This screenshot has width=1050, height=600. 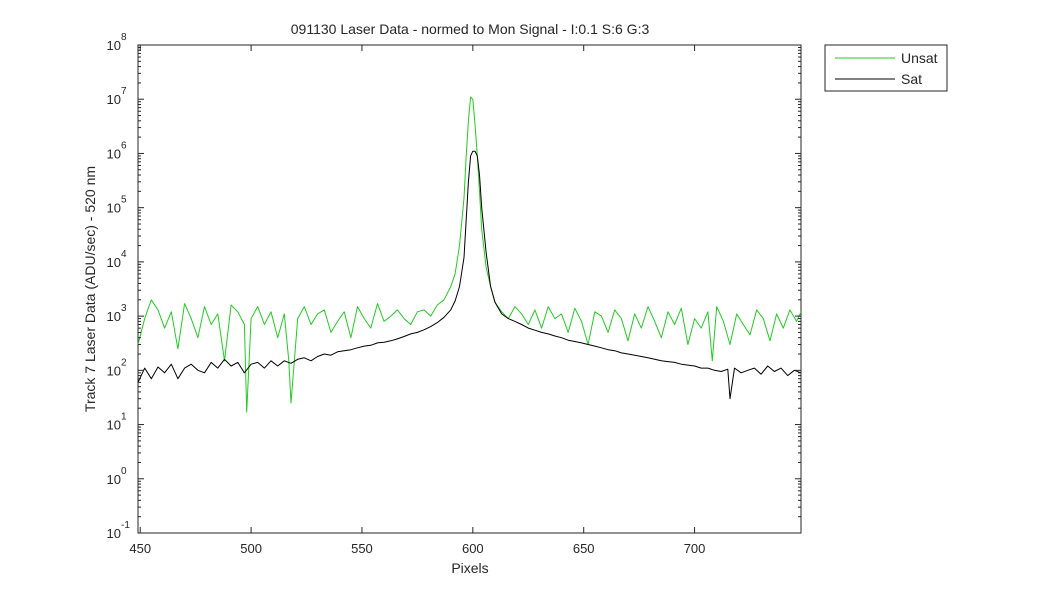 I want to click on y-tick-label-exponent: 8, so click(x=124, y=37).